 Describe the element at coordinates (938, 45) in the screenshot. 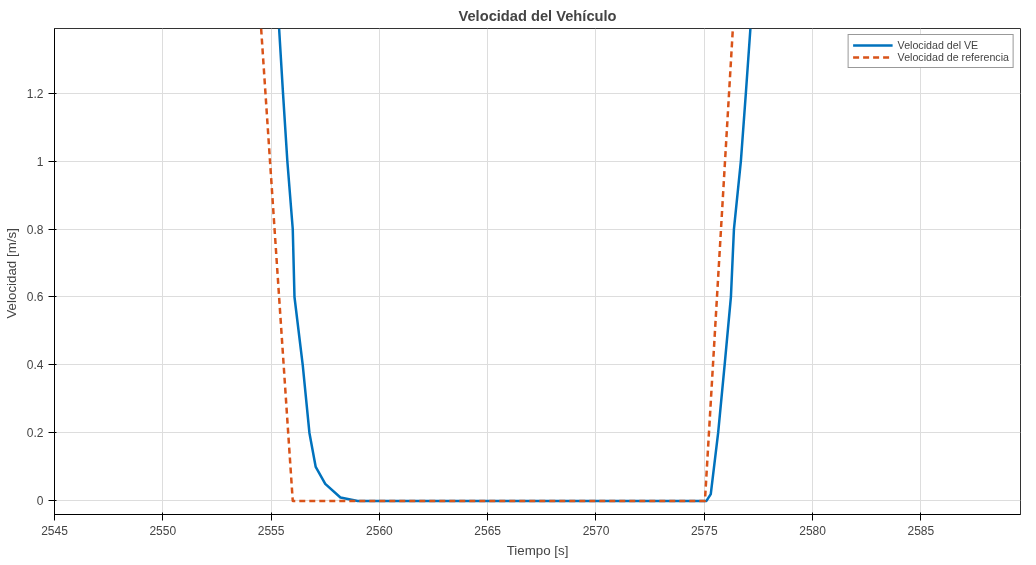

I see `legend-label: Velocidad del VE` at that location.